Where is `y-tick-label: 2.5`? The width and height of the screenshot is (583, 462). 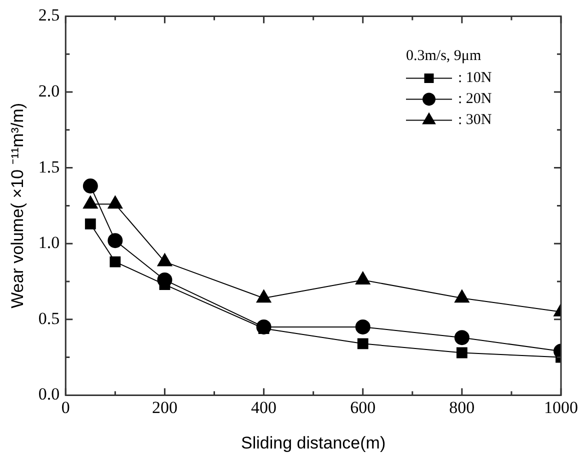 y-tick-label: 2.5 is located at coordinates (49, 15).